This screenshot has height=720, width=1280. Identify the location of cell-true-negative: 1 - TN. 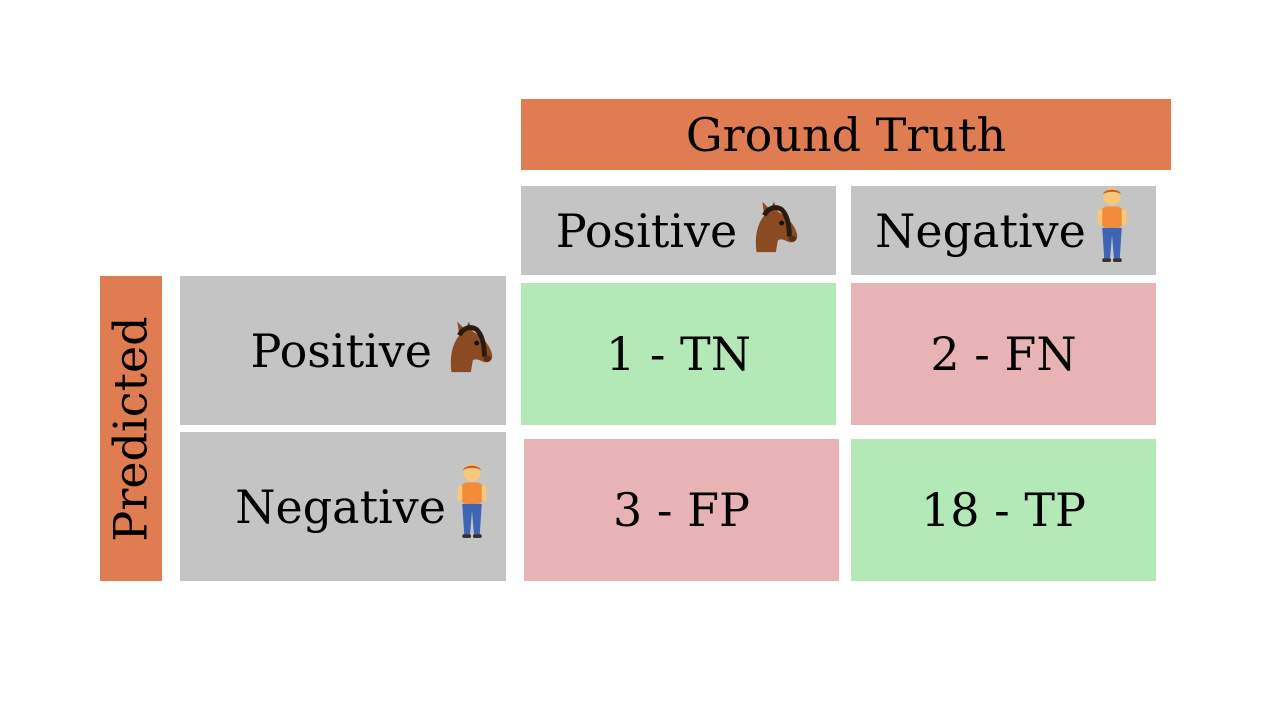
(678, 354).